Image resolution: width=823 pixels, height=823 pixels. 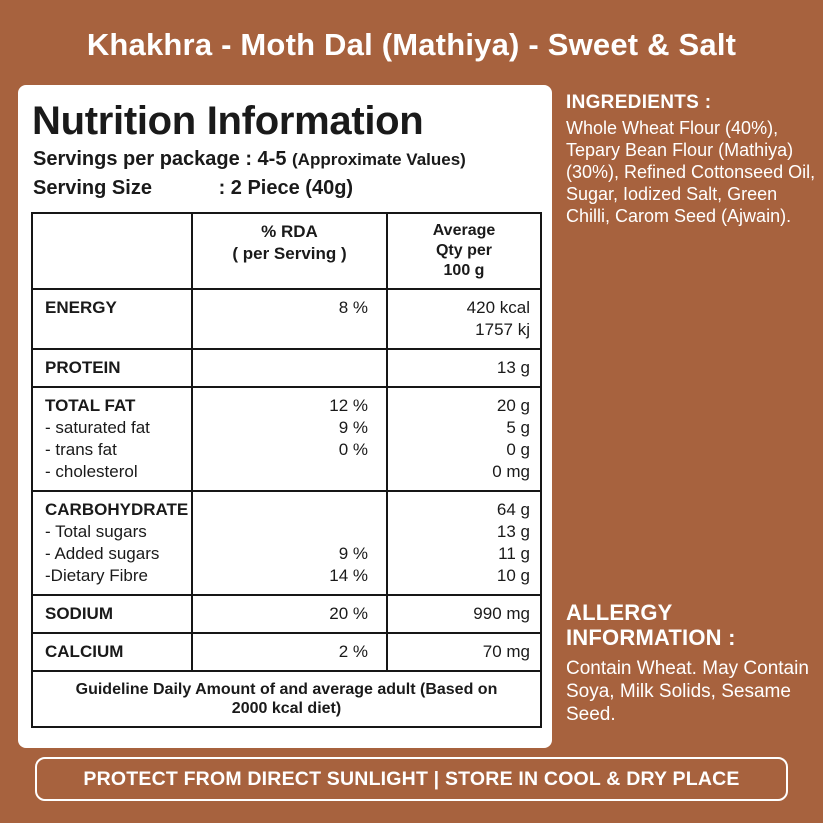 What do you see at coordinates (353, 553) in the screenshot?
I see `carb-rda-added-sugars: 9 %` at bounding box center [353, 553].